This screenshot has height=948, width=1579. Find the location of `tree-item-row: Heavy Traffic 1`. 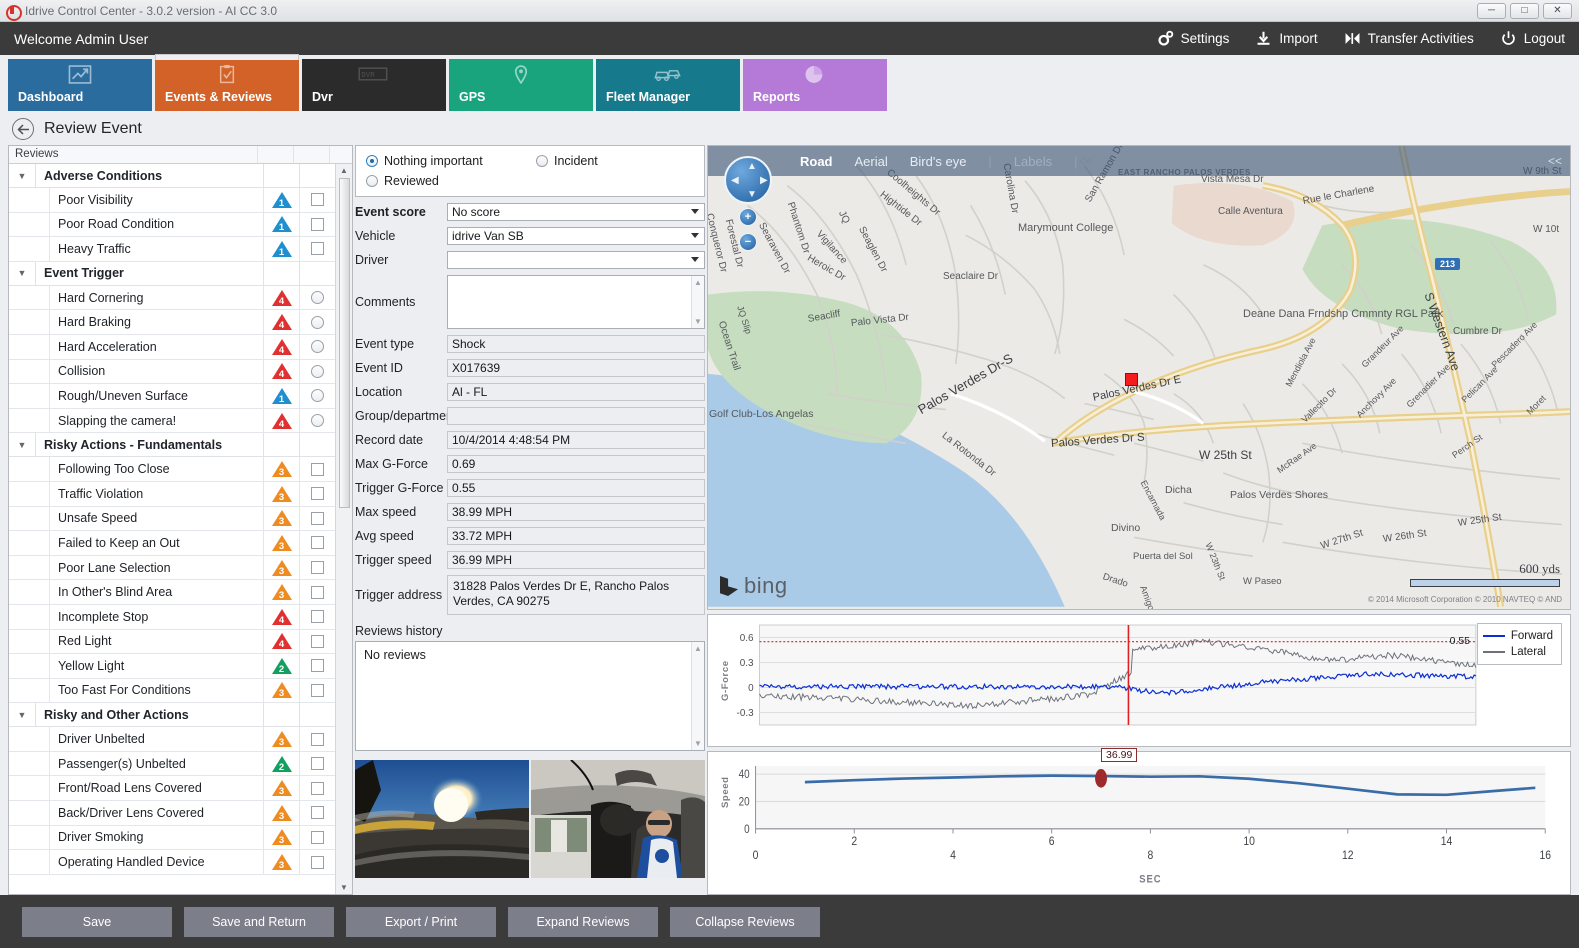

tree-item-row: Heavy Traffic 1 is located at coordinates (172, 249).